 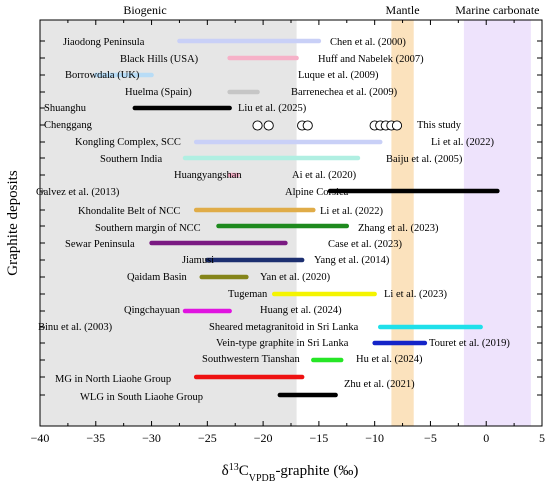 What do you see at coordinates (486, 438) in the screenshot?
I see `x-tick-label: 0` at bounding box center [486, 438].